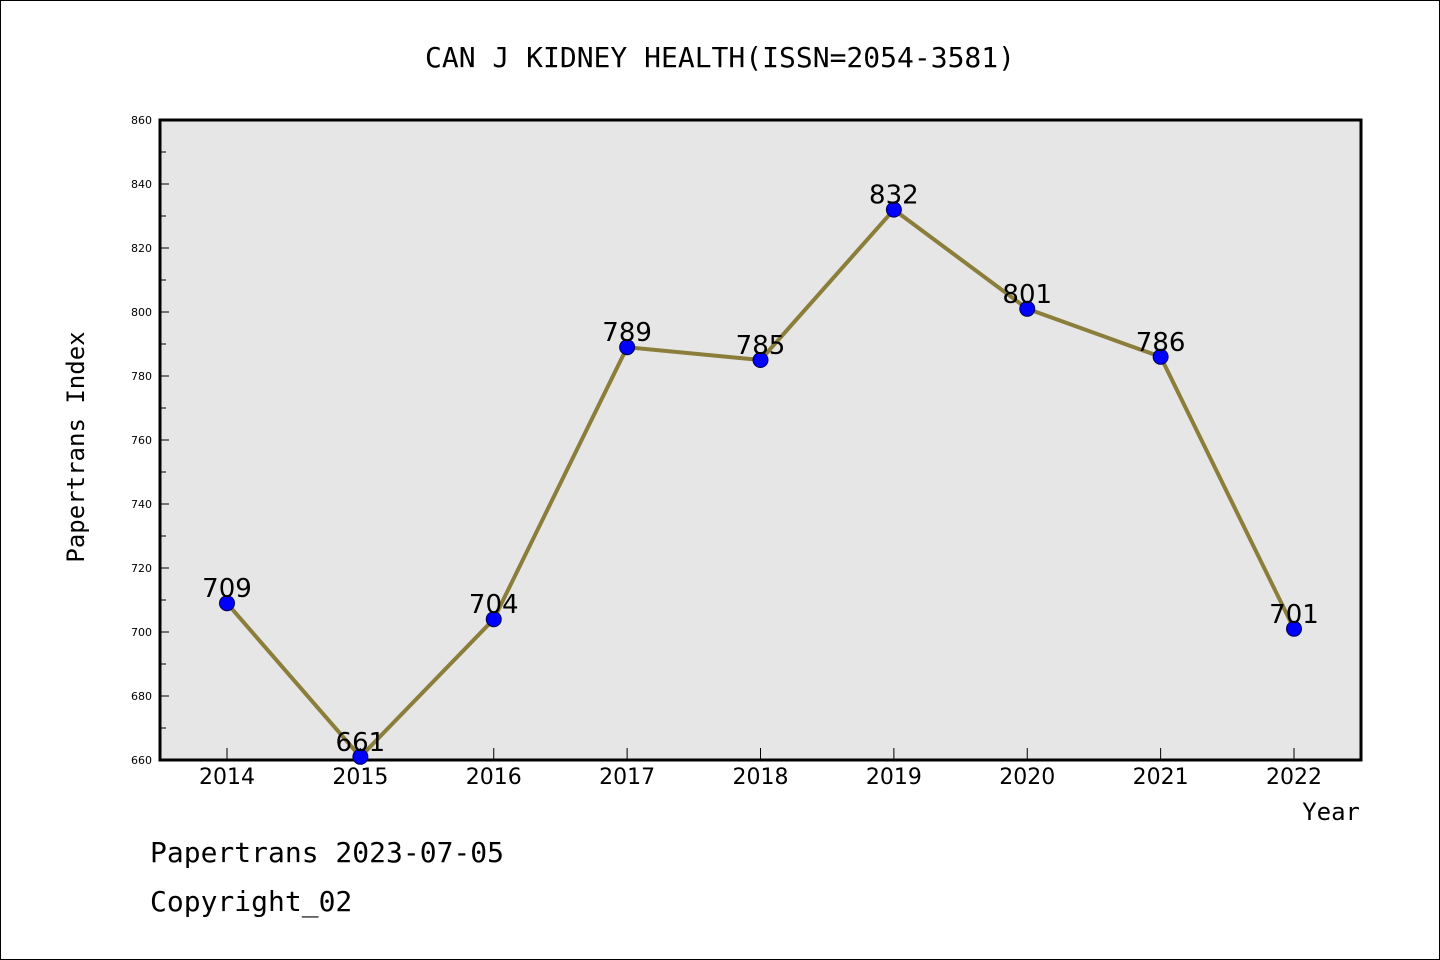 The image size is (1440, 960). I want to click on y-axis-label: Papertrans Index, so click(76, 446).